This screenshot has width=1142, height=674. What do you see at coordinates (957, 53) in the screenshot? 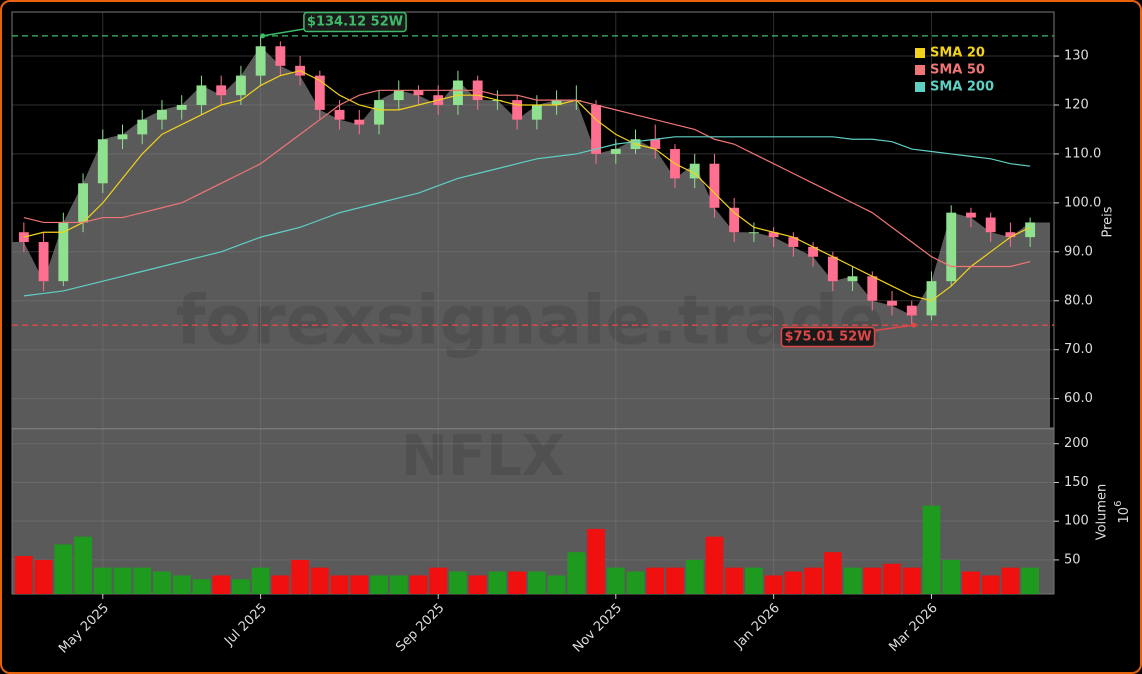
I see `legend-label: SMA 20` at bounding box center [957, 53].